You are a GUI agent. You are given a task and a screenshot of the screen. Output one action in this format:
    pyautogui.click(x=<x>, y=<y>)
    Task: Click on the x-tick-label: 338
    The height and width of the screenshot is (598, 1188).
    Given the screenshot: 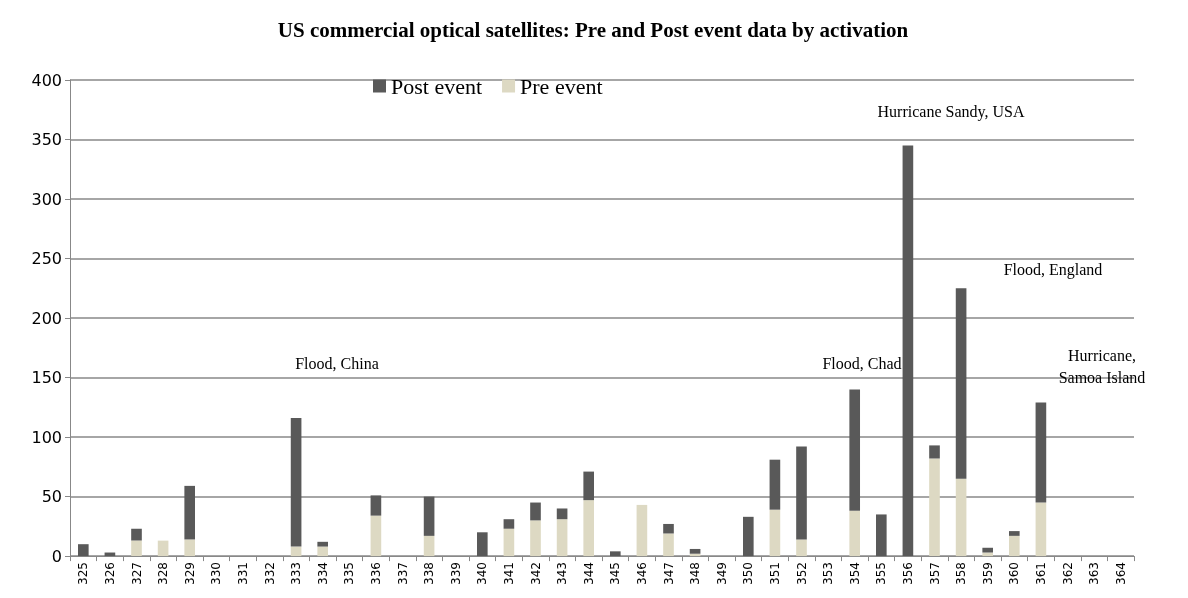 What is the action you would take?
    pyautogui.click(x=429, y=573)
    